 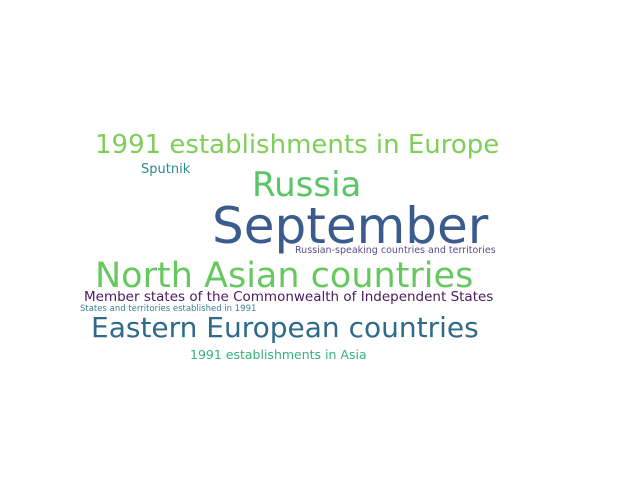 What do you see at coordinates (297, 145) in the screenshot?
I see `word-1991-establishments-in-europe: 1991 establishments in Europe` at bounding box center [297, 145].